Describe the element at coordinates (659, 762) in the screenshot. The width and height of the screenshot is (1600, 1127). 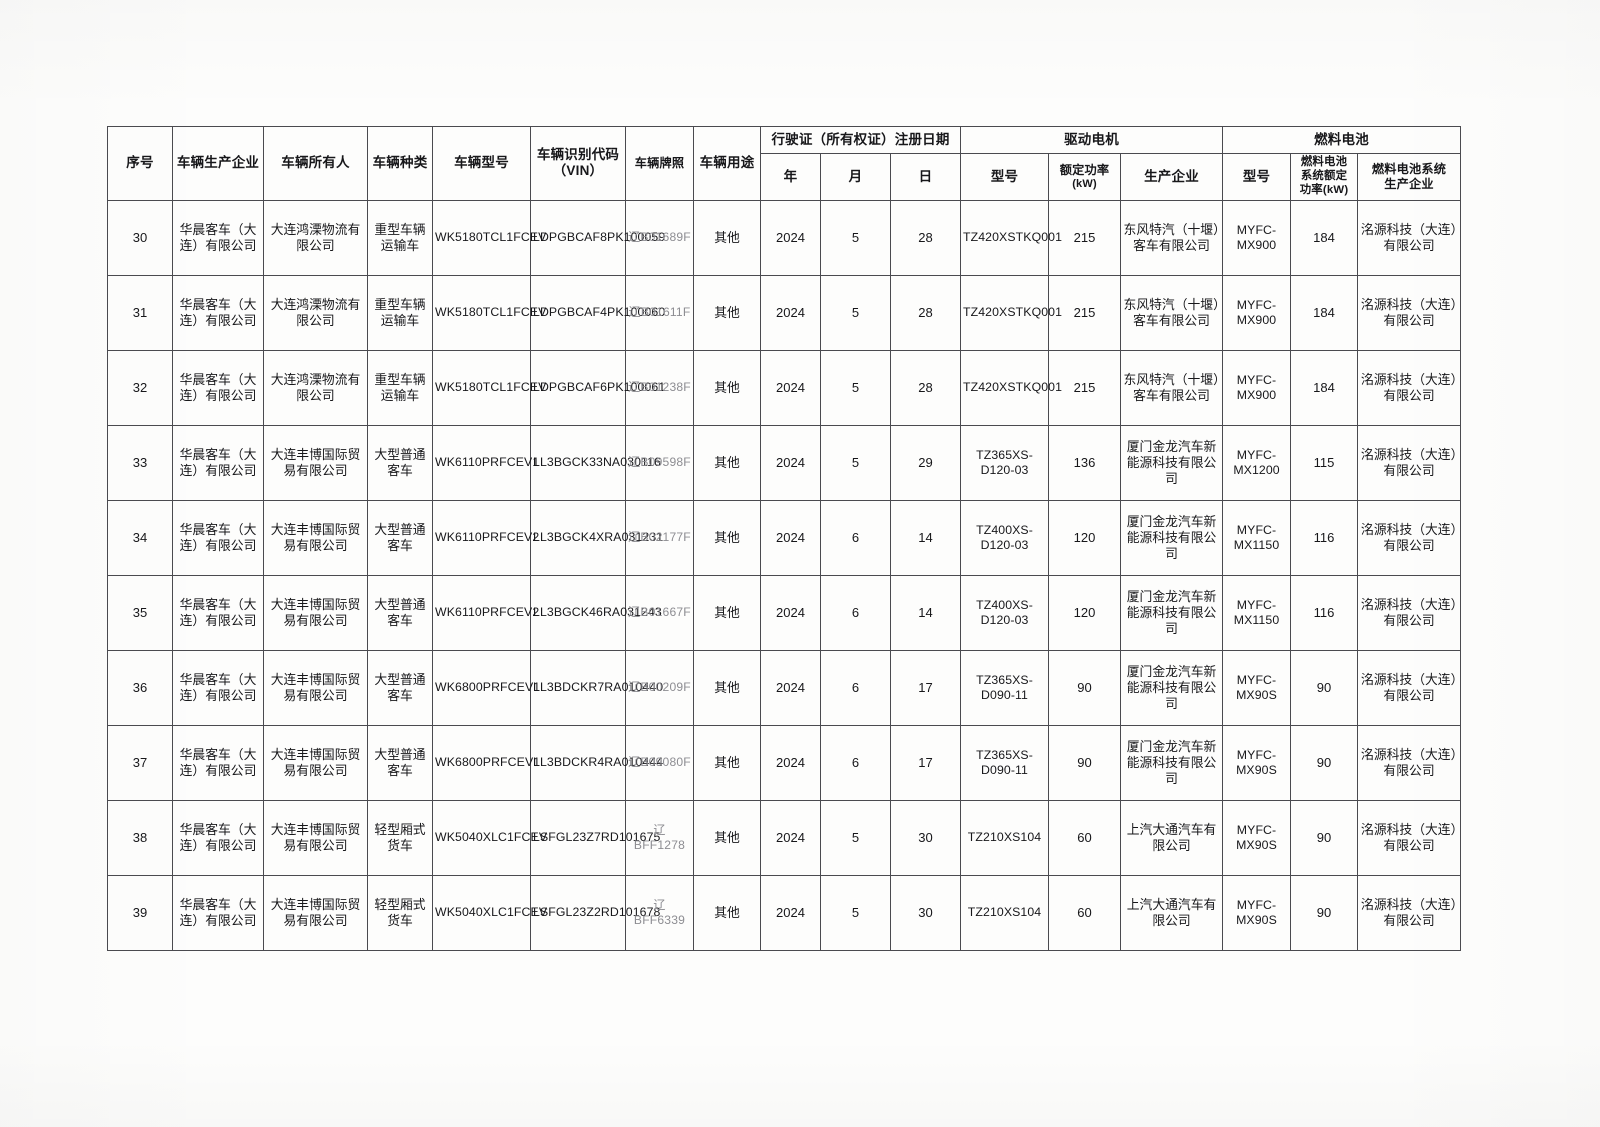
I see `cell-plate: 辽B09080F` at that location.